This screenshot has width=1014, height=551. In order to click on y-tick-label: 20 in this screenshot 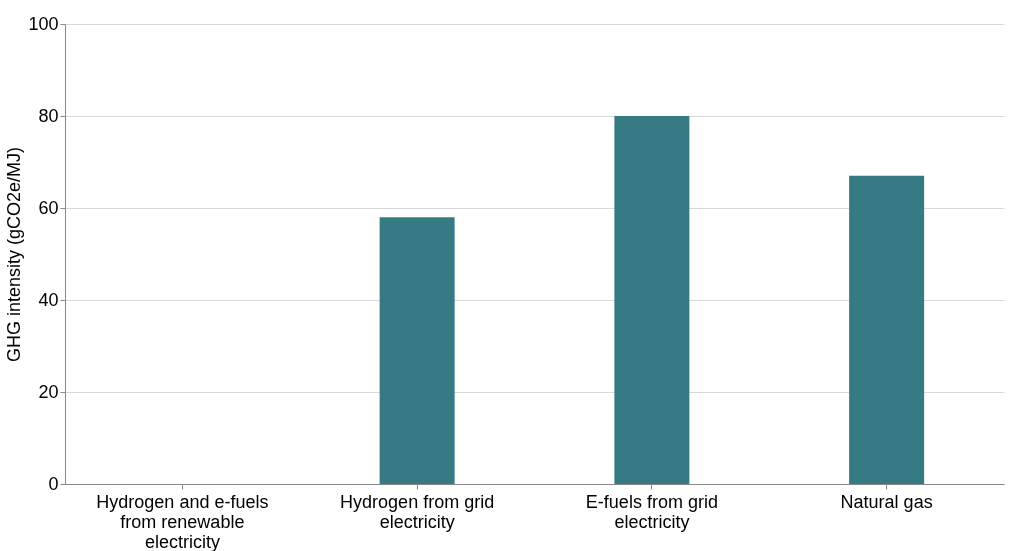, I will do `click(48, 391)`.